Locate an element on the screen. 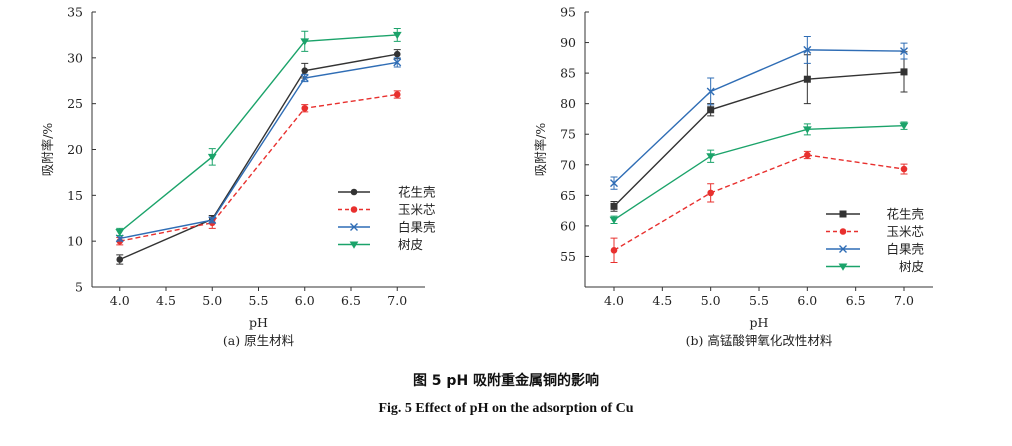 This screenshot has width=1012, height=446. y-tick-label: 35 is located at coordinates (75, 12).